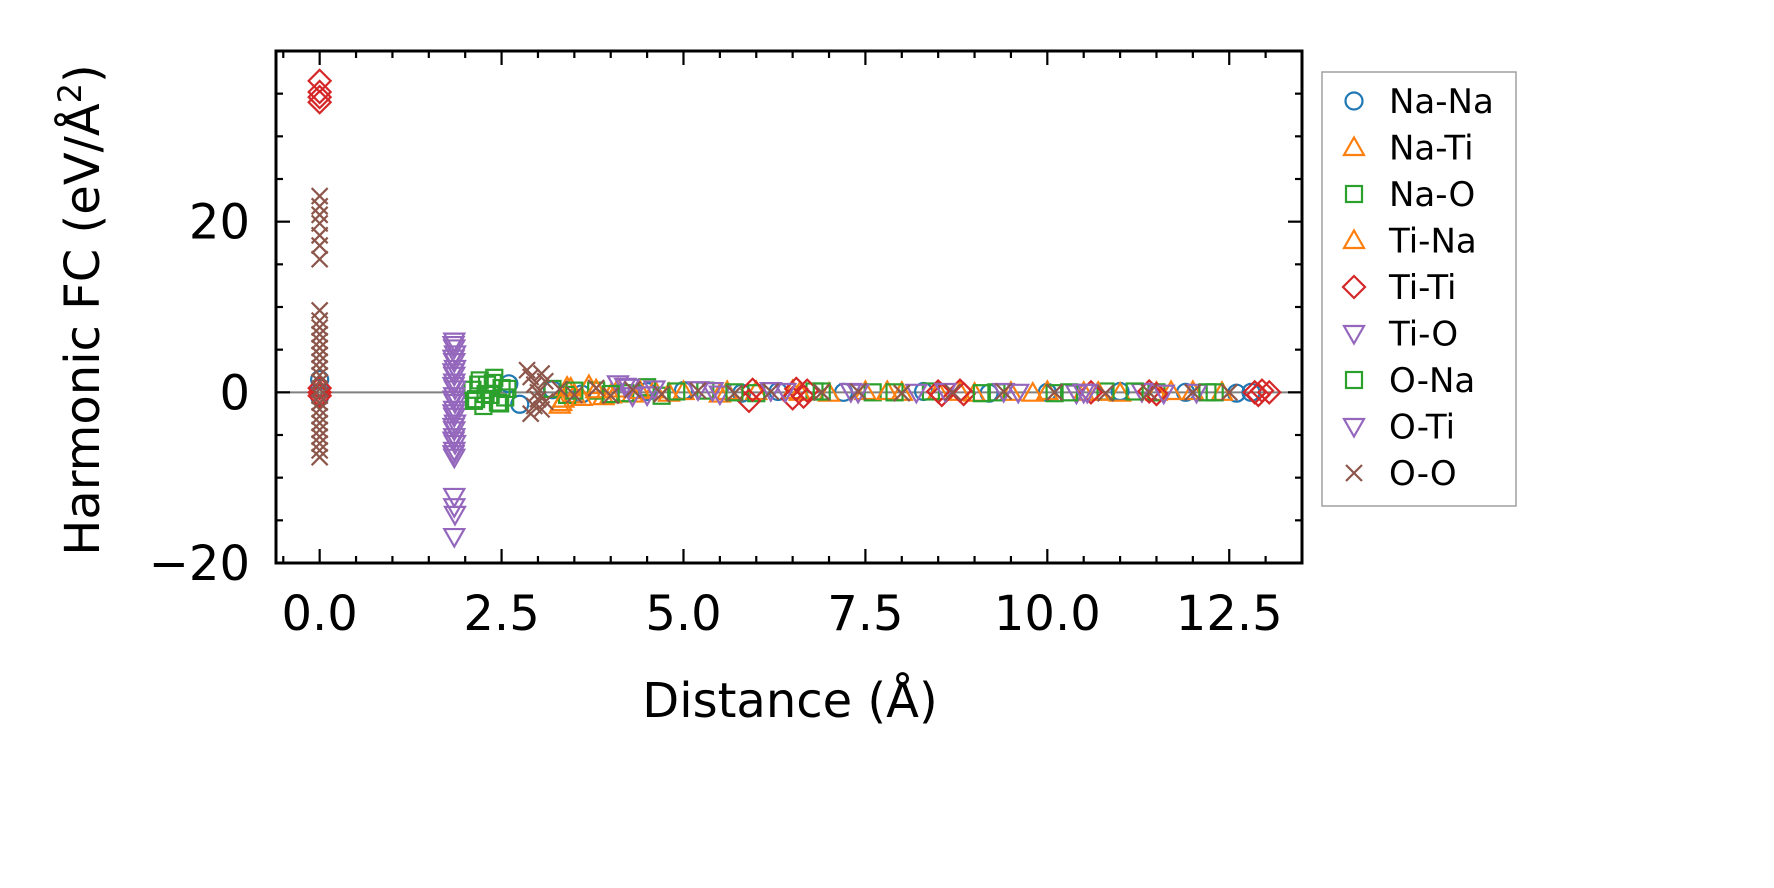 This screenshot has width=1774, height=888. I want to click on y-tick-label: 0, so click(234, 393).